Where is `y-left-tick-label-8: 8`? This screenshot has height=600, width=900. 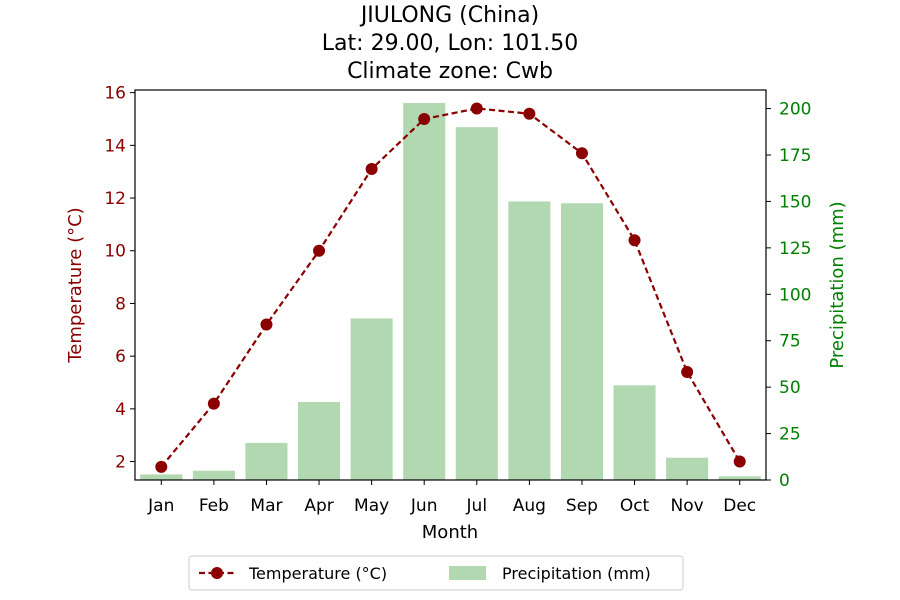
y-left-tick-label-8: 8 is located at coordinates (120, 304).